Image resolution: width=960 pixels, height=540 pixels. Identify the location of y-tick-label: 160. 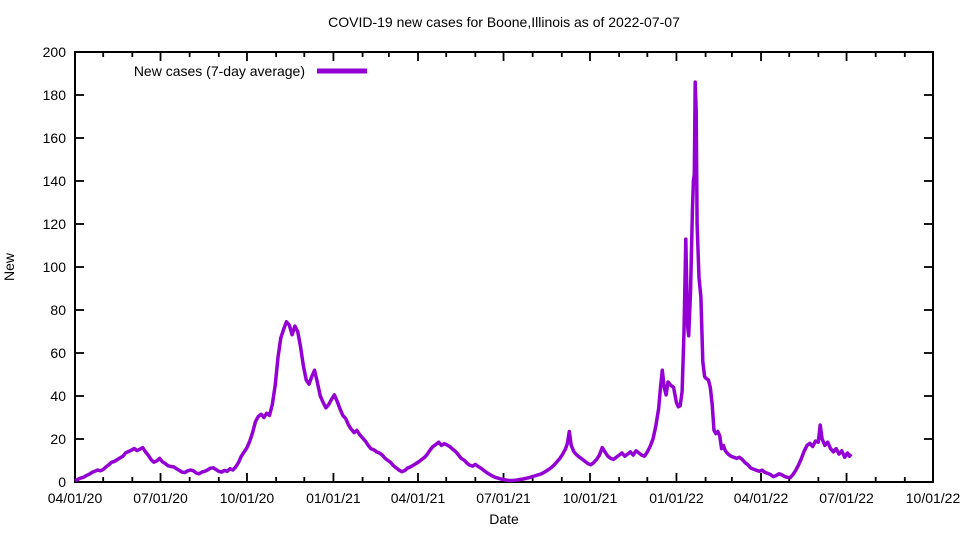
(55, 138).